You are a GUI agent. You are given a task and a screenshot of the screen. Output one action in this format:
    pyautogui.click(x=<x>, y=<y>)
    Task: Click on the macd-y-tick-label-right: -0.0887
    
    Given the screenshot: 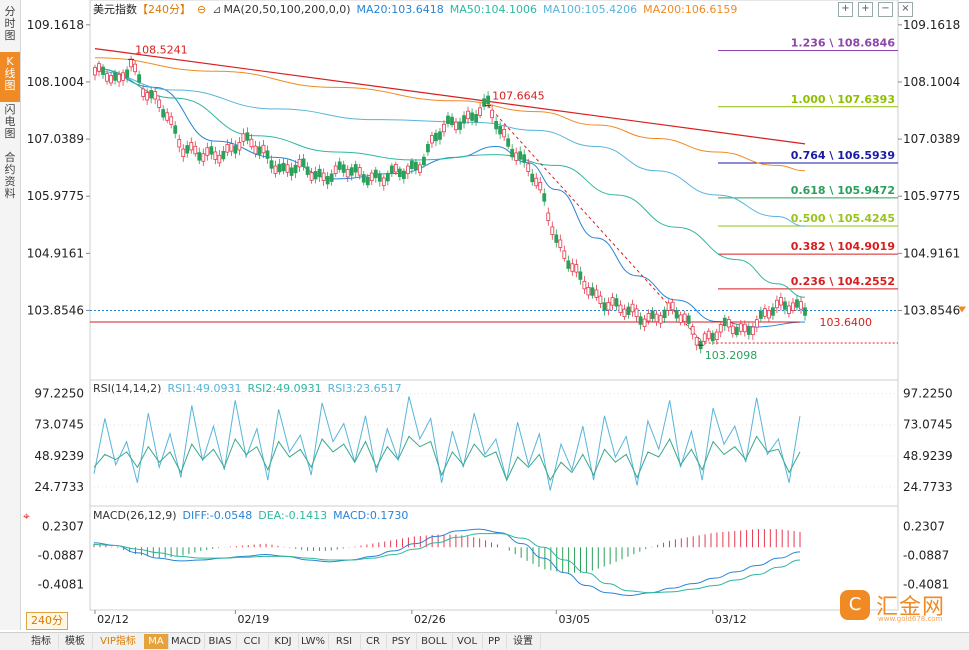 What is the action you would take?
    pyautogui.click(x=926, y=555)
    